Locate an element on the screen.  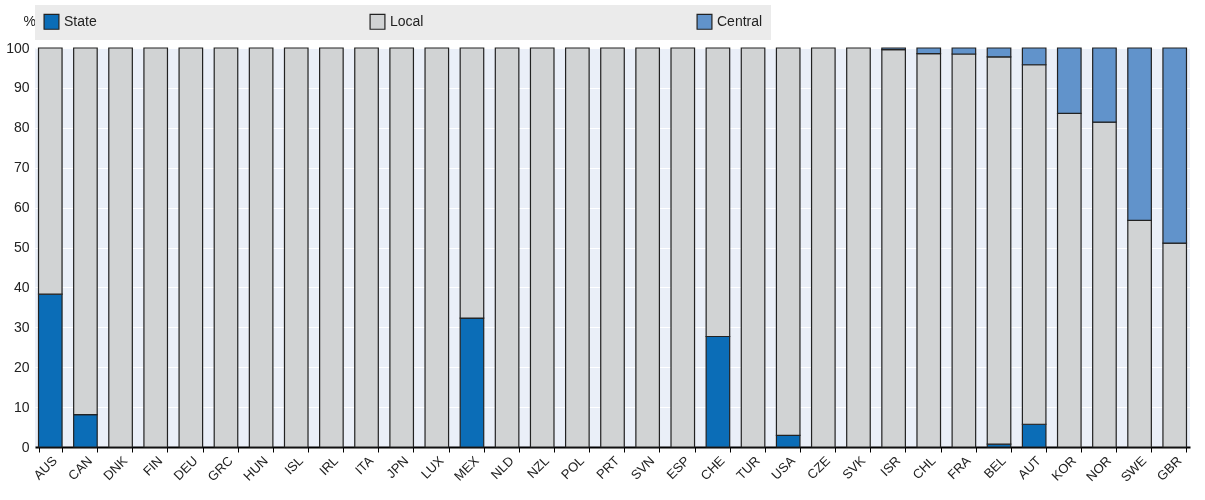
y-tick-label: 80 is located at coordinates (21, 127).